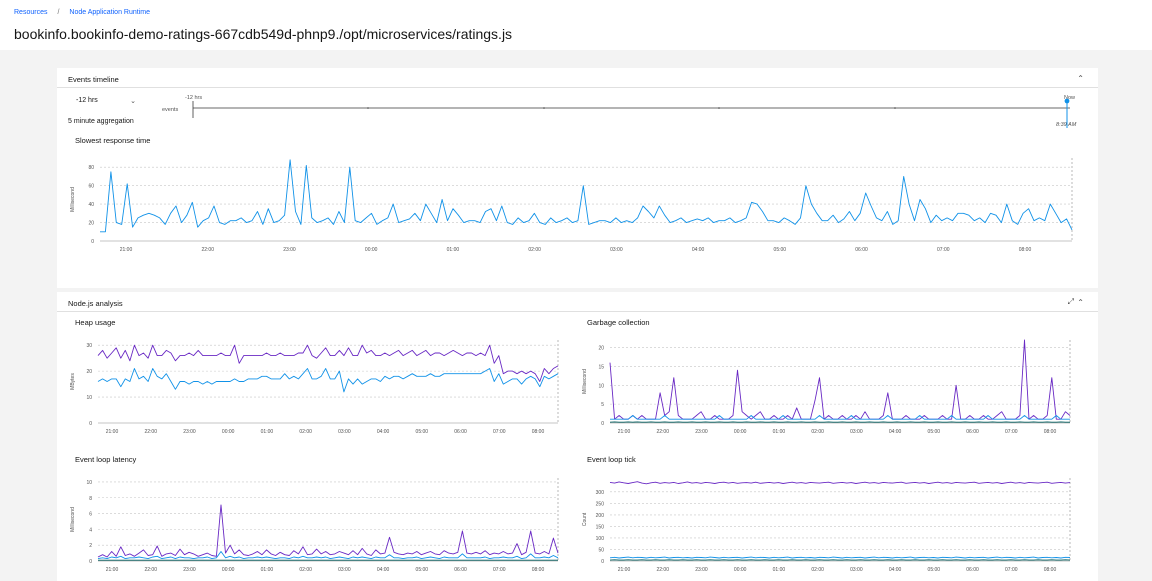 The width and height of the screenshot is (1152, 581). I want to click on chevron-down-icon: ⌄, so click(133, 101).